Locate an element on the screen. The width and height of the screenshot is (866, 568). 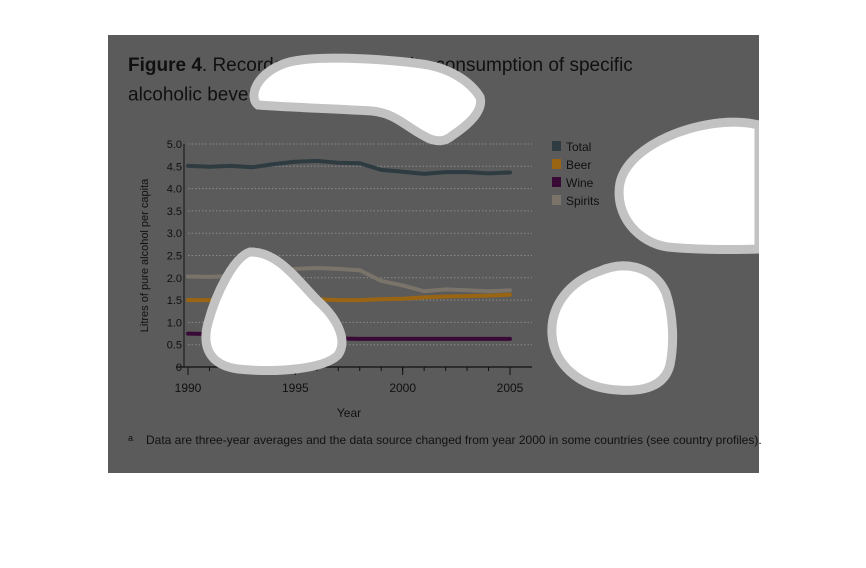
legend-swatch-total is located at coordinates (556, 146).